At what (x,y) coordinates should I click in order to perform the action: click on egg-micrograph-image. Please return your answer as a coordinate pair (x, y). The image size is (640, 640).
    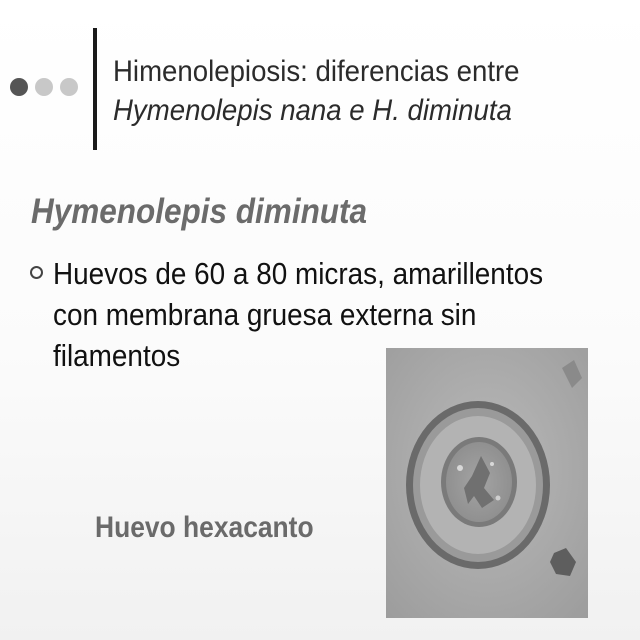
    Looking at the image, I should click on (487, 483).